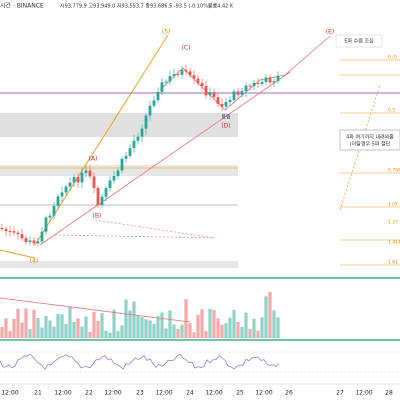 The height and width of the screenshot is (400, 400). What do you see at coordinates (240, 393) in the screenshot?
I see `x-tick-label: 25` at bounding box center [240, 393].